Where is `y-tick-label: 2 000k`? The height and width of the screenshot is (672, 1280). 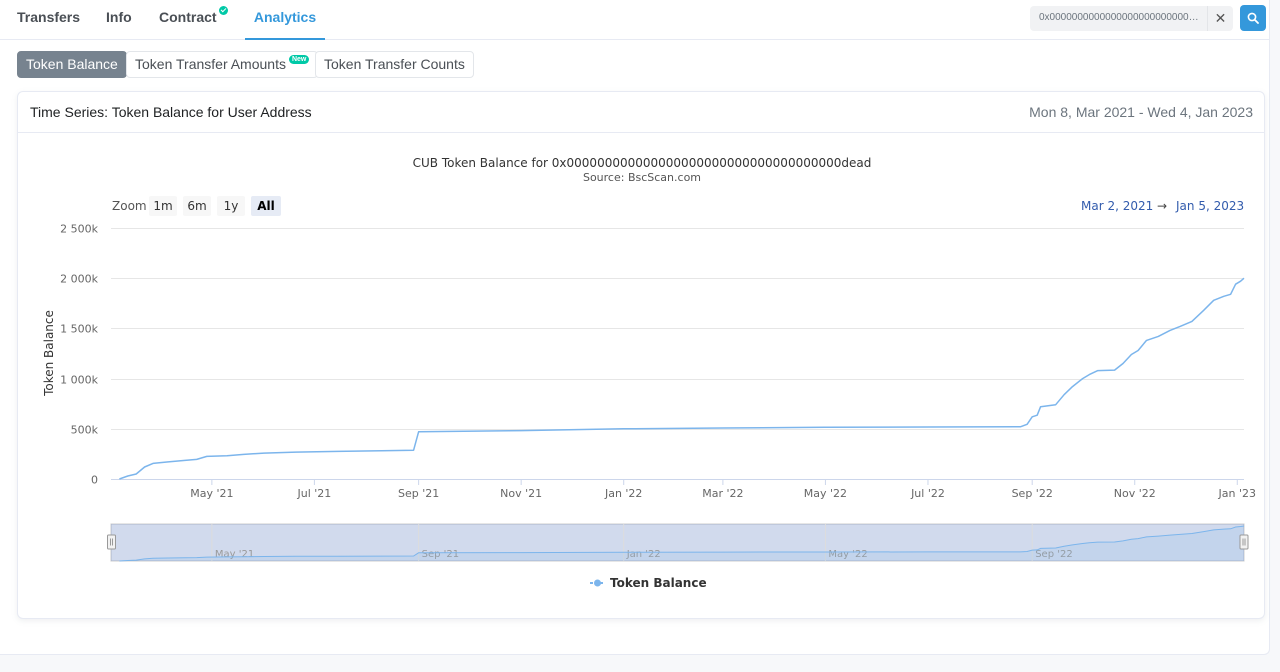 y-tick-label: 2 000k is located at coordinates (79, 279).